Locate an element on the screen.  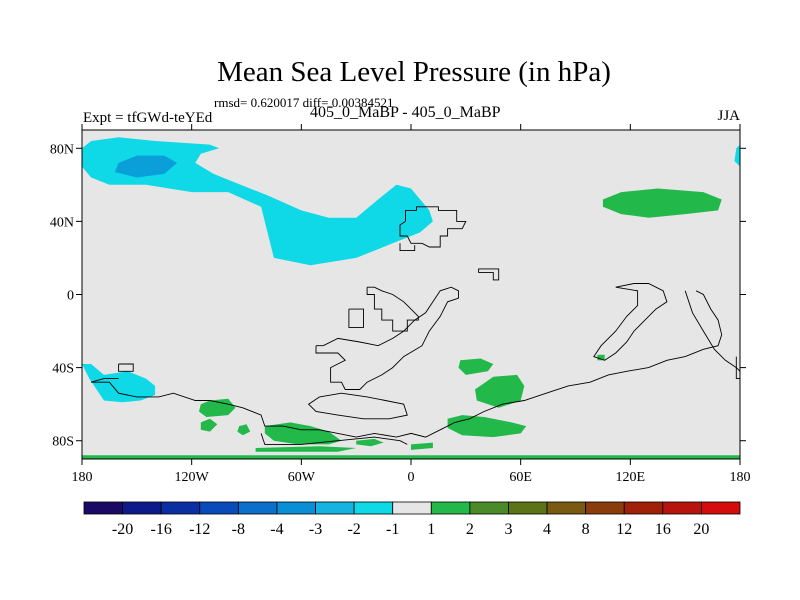
region-arctic-pacific-low is located at coordinates (257, 201).